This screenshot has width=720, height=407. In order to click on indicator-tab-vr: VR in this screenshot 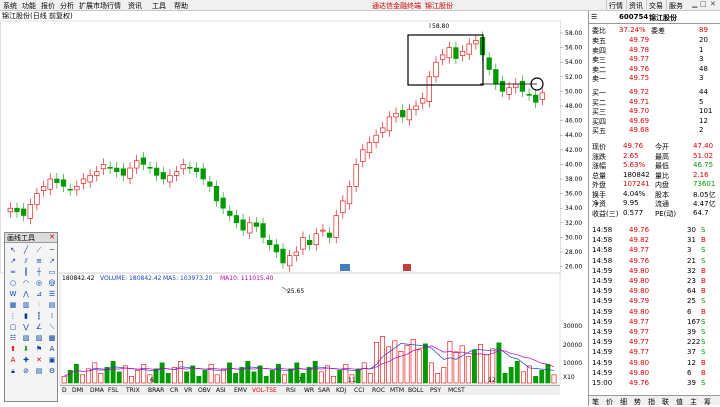, I will do `click(188, 390)`.